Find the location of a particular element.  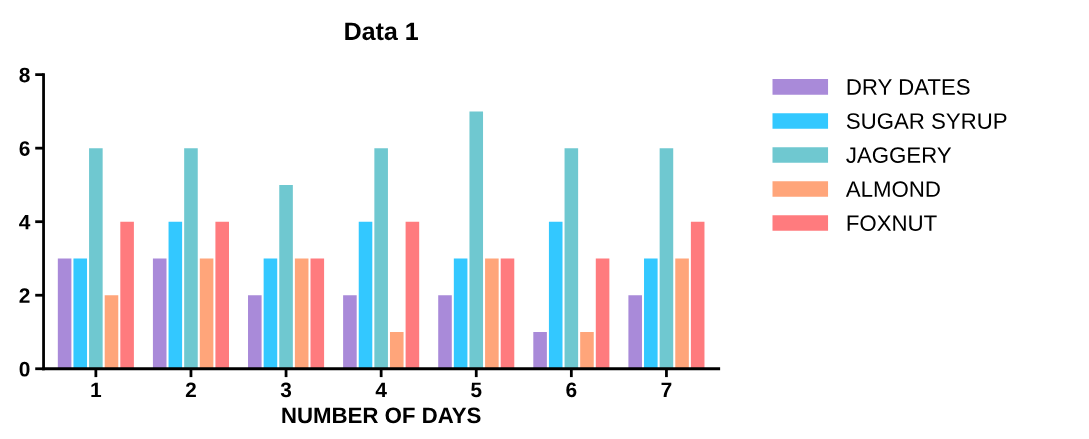

x-tick-label: 4 is located at coordinates (381, 390).